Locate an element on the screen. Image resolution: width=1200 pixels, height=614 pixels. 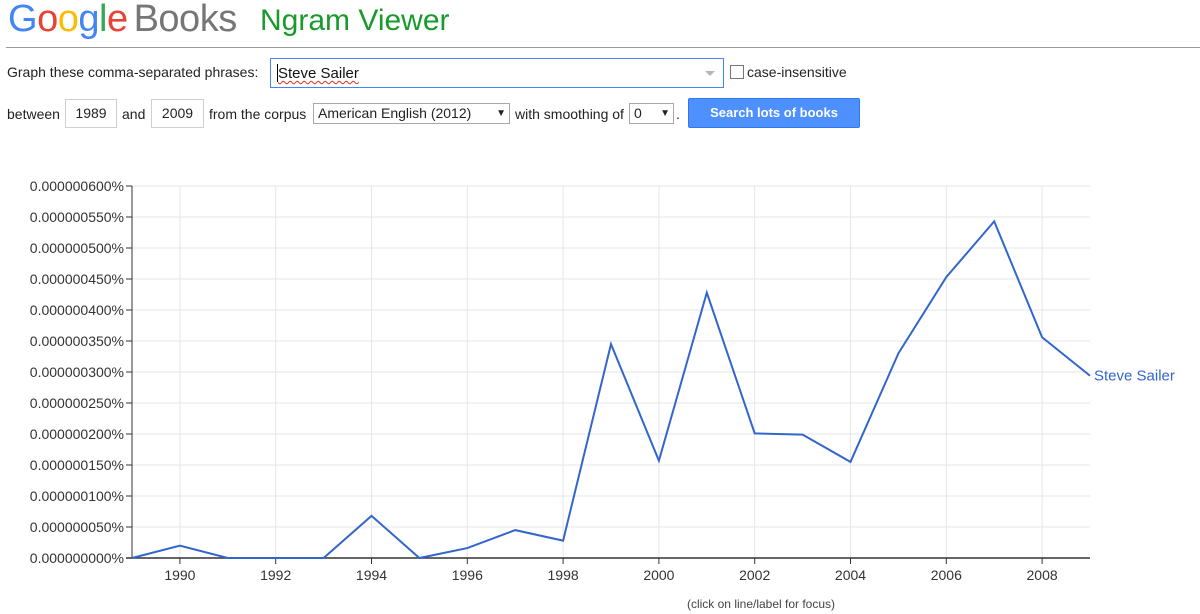
y-tick-label: 0.000000350% is located at coordinates (77, 341).